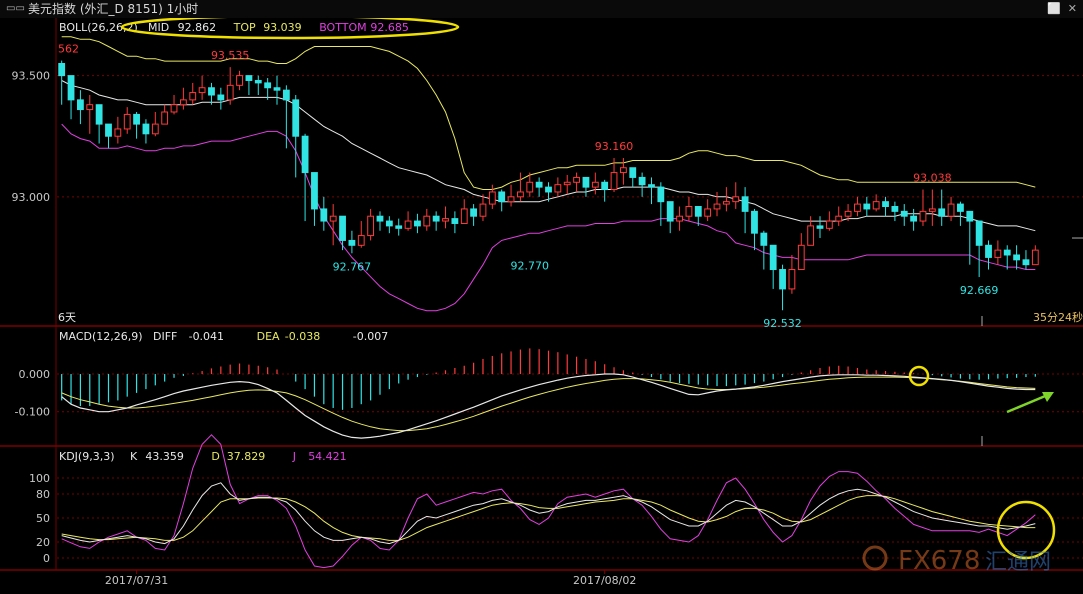 The width and height of the screenshot is (1083, 594). What do you see at coordinates (1072, 8) in the screenshot?
I see `close-icon: ✕` at bounding box center [1072, 8].